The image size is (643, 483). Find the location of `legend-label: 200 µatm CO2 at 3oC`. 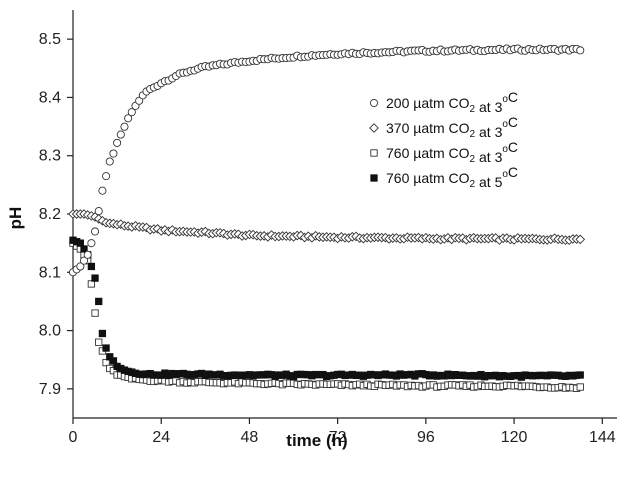

legend-label: 200 µatm CO2 at 3oC is located at coordinates (452, 102).